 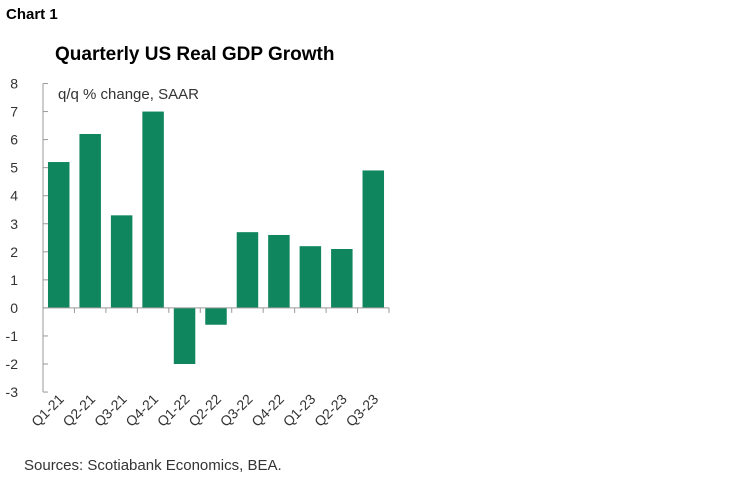 I want to click on y-tick-label: -3, so click(x=12, y=392).